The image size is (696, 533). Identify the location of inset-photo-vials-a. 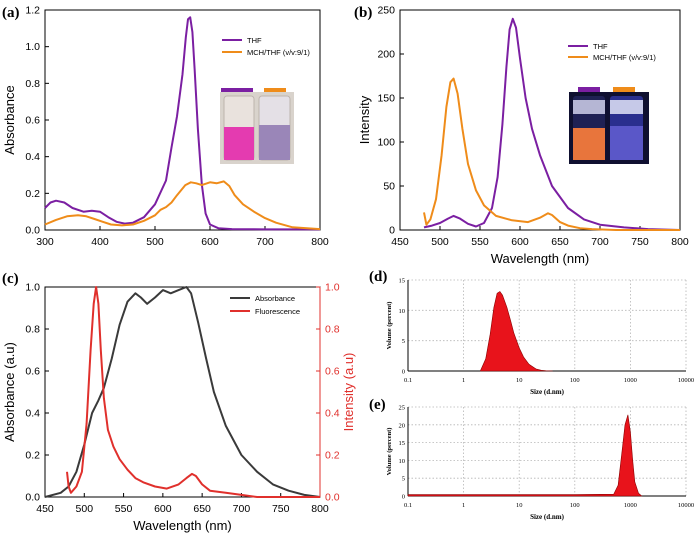
(257, 126).